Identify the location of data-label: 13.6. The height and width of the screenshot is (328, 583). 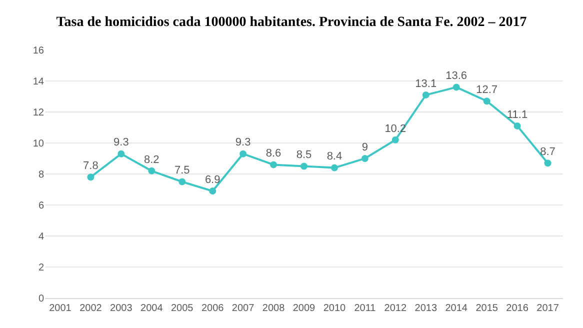
(457, 76).